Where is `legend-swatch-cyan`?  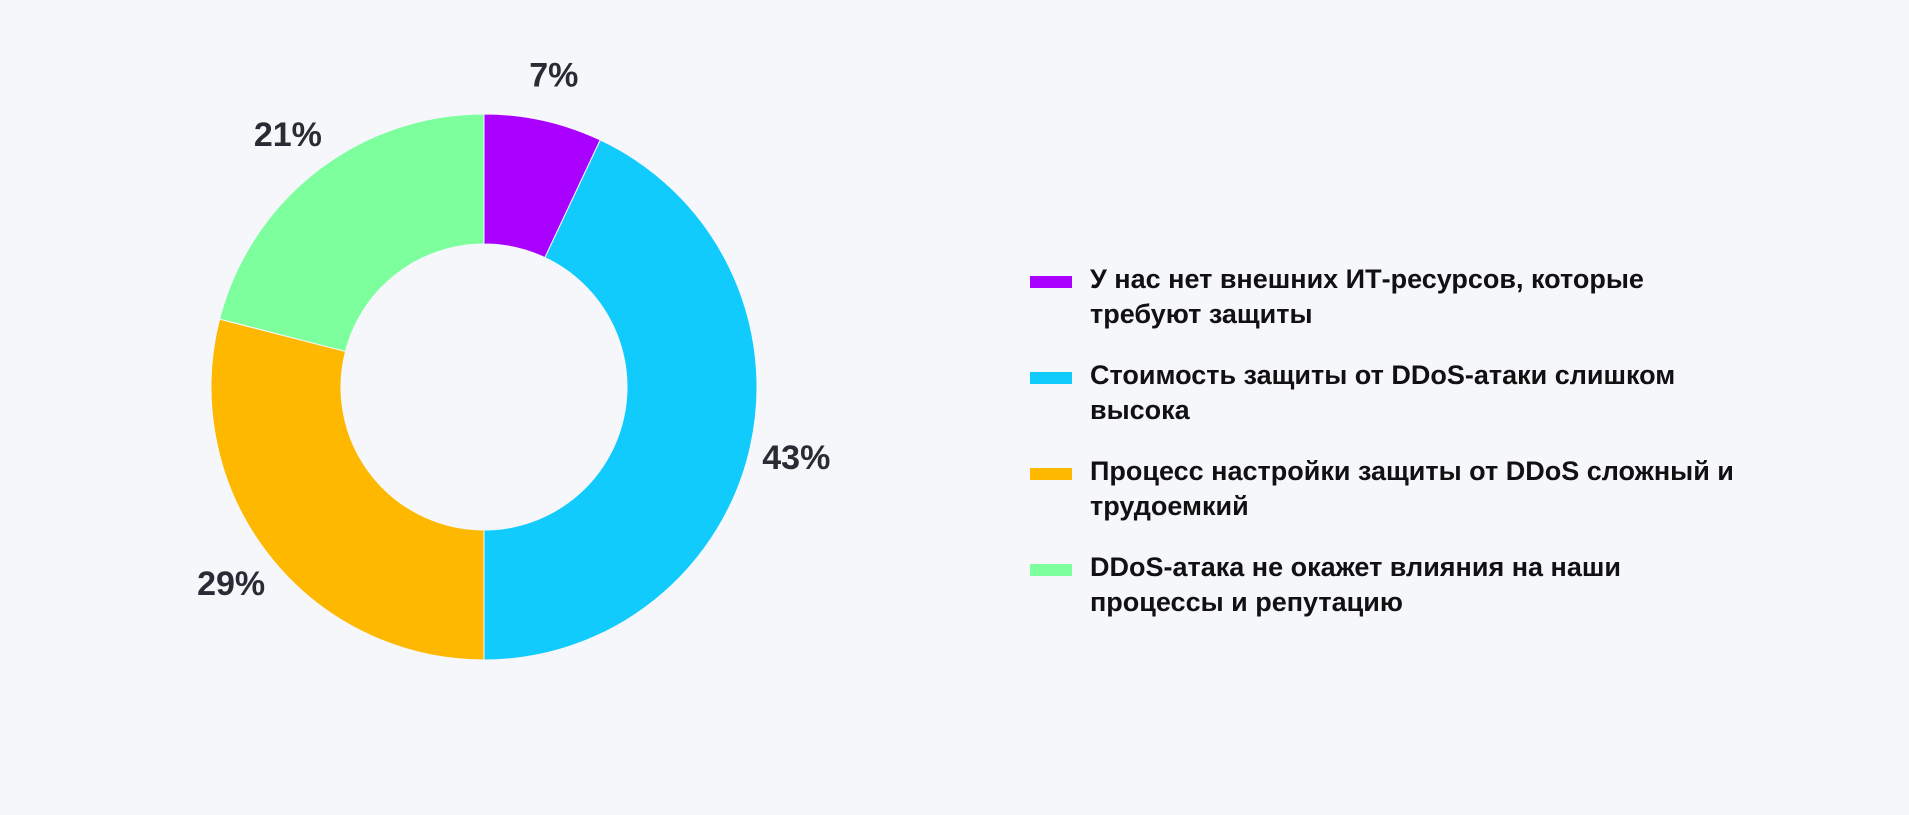
legend-swatch-cyan is located at coordinates (1051, 378).